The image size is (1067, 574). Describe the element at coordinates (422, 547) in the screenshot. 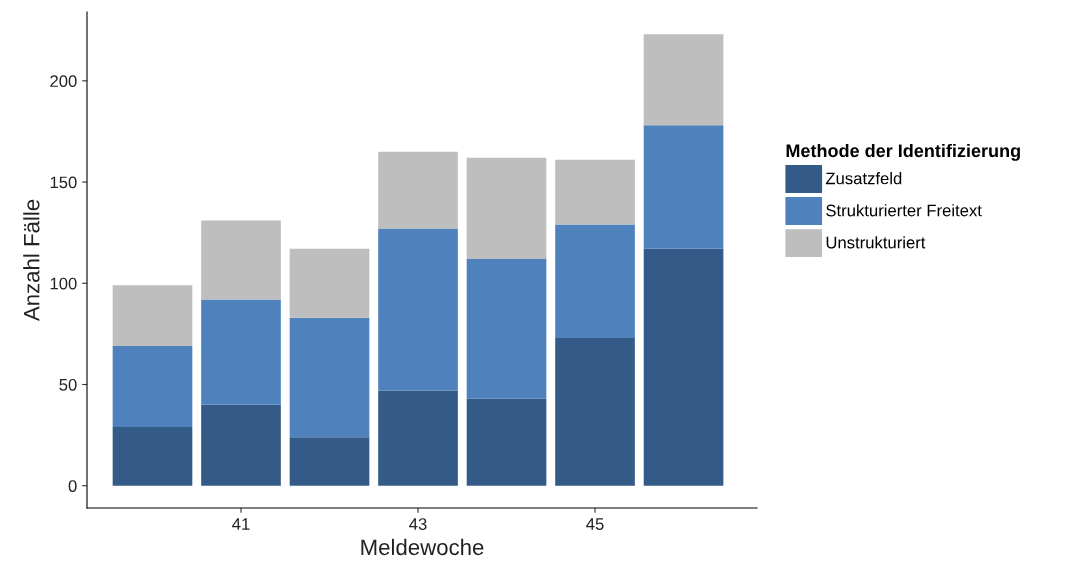

I see `x-axis-title: Meldewoche` at that location.